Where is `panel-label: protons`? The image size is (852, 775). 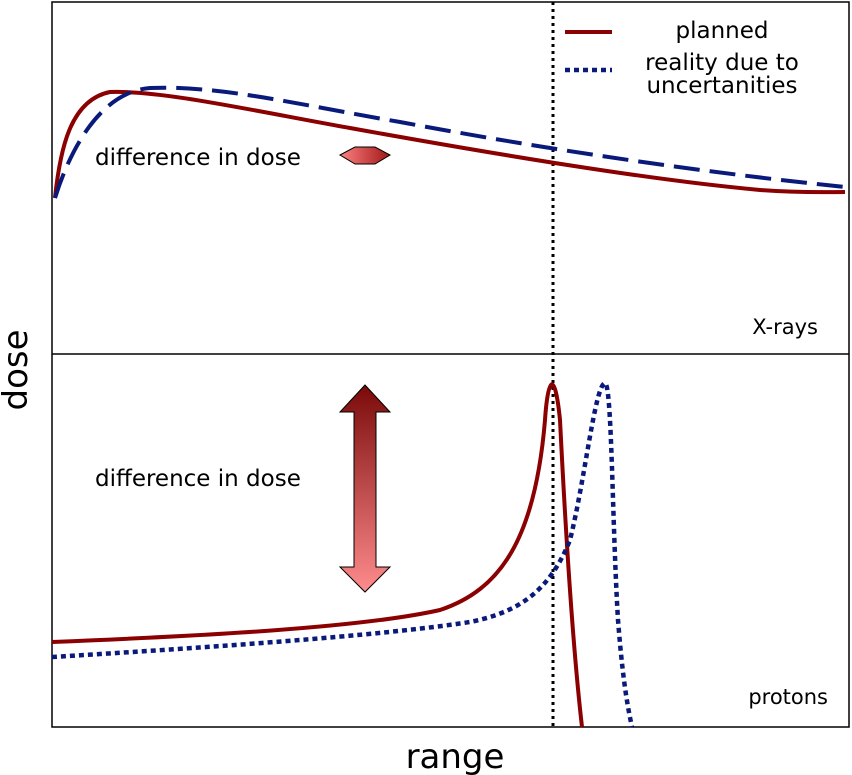
panel-label: protons is located at coordinates (788, 697).